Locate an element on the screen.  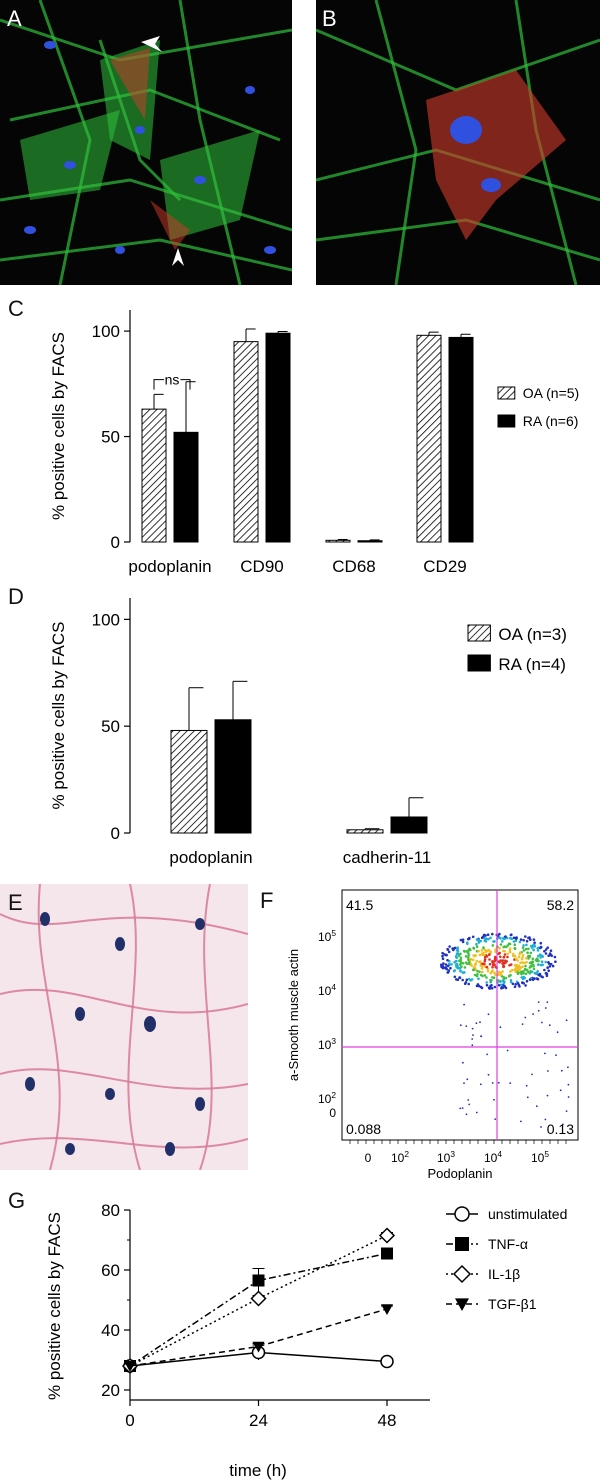
legend-entry: IL-1β is located at coordinates (504, 1274).